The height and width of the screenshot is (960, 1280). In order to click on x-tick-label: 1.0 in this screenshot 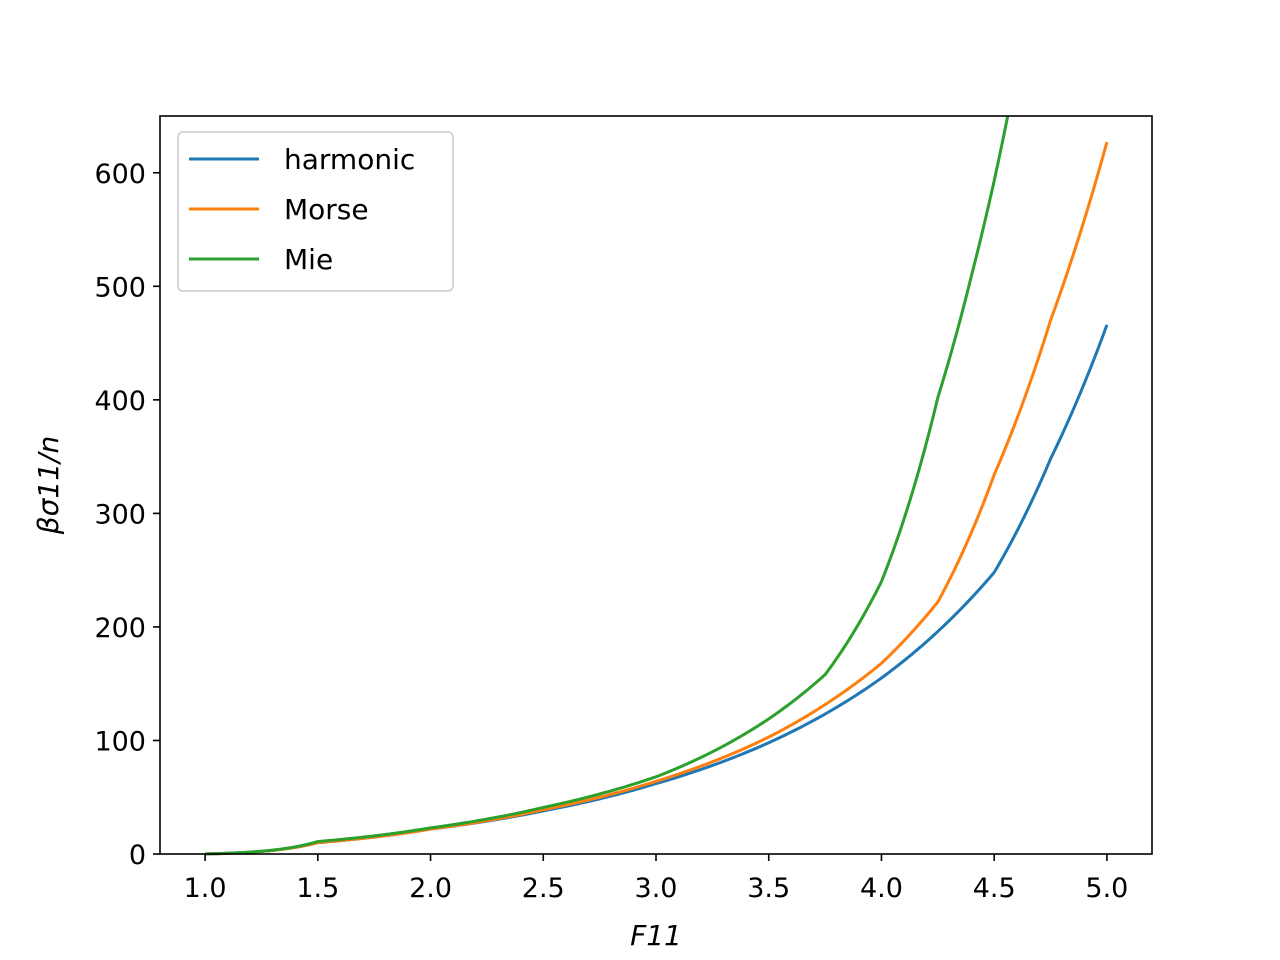, I will do `click(205, 888)`.